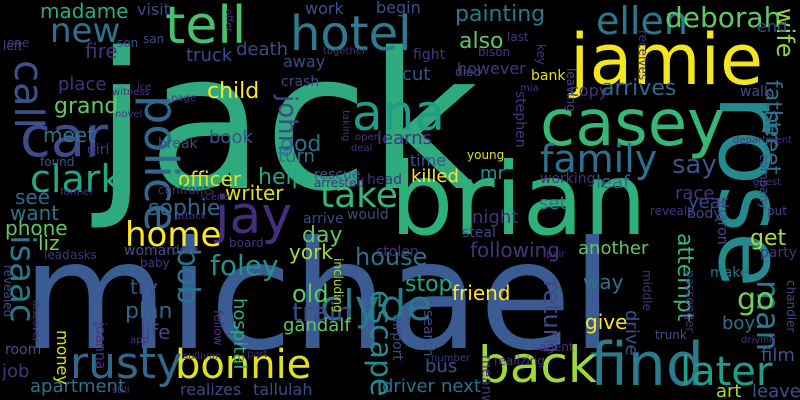 The width and height of the screenshot is (800, 400). I want to click on word-work: work, so click(324, 9).